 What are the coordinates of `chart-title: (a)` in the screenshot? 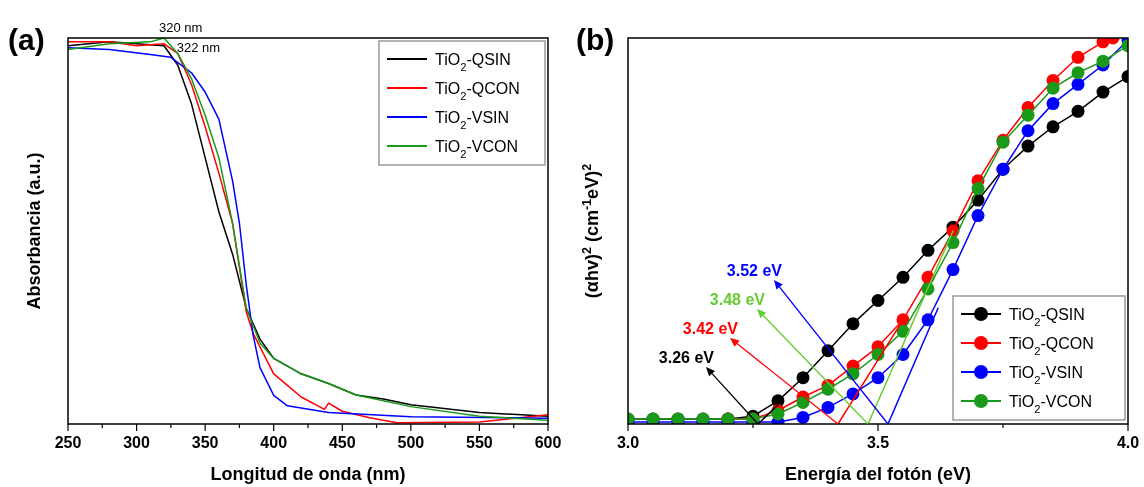 It's located at (26, 39).